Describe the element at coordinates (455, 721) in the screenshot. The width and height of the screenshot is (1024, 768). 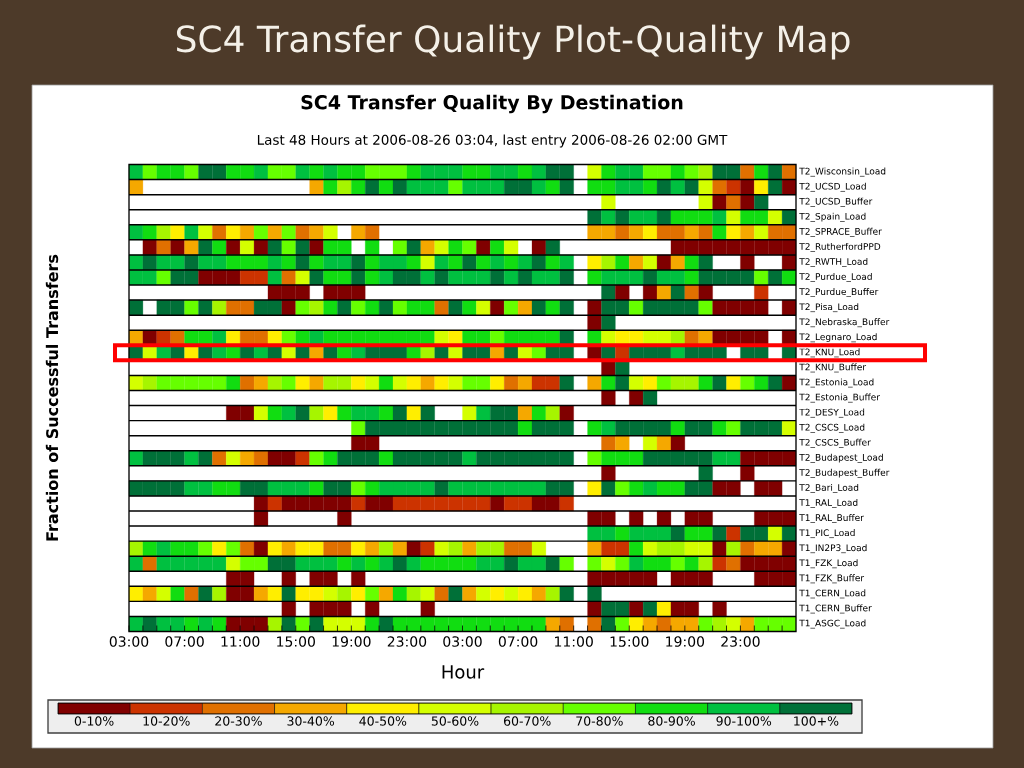
I see `color-bar-label: 50-60%` at that location.